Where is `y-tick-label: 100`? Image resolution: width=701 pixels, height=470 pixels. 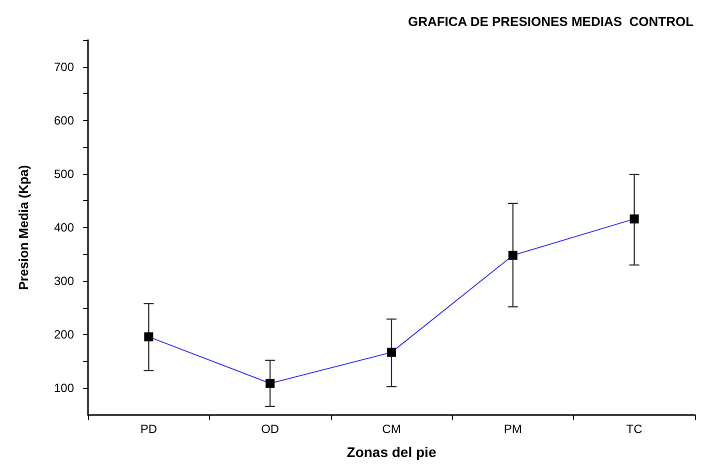 y-tick-label: 100 is located at coordinates (64, 388).